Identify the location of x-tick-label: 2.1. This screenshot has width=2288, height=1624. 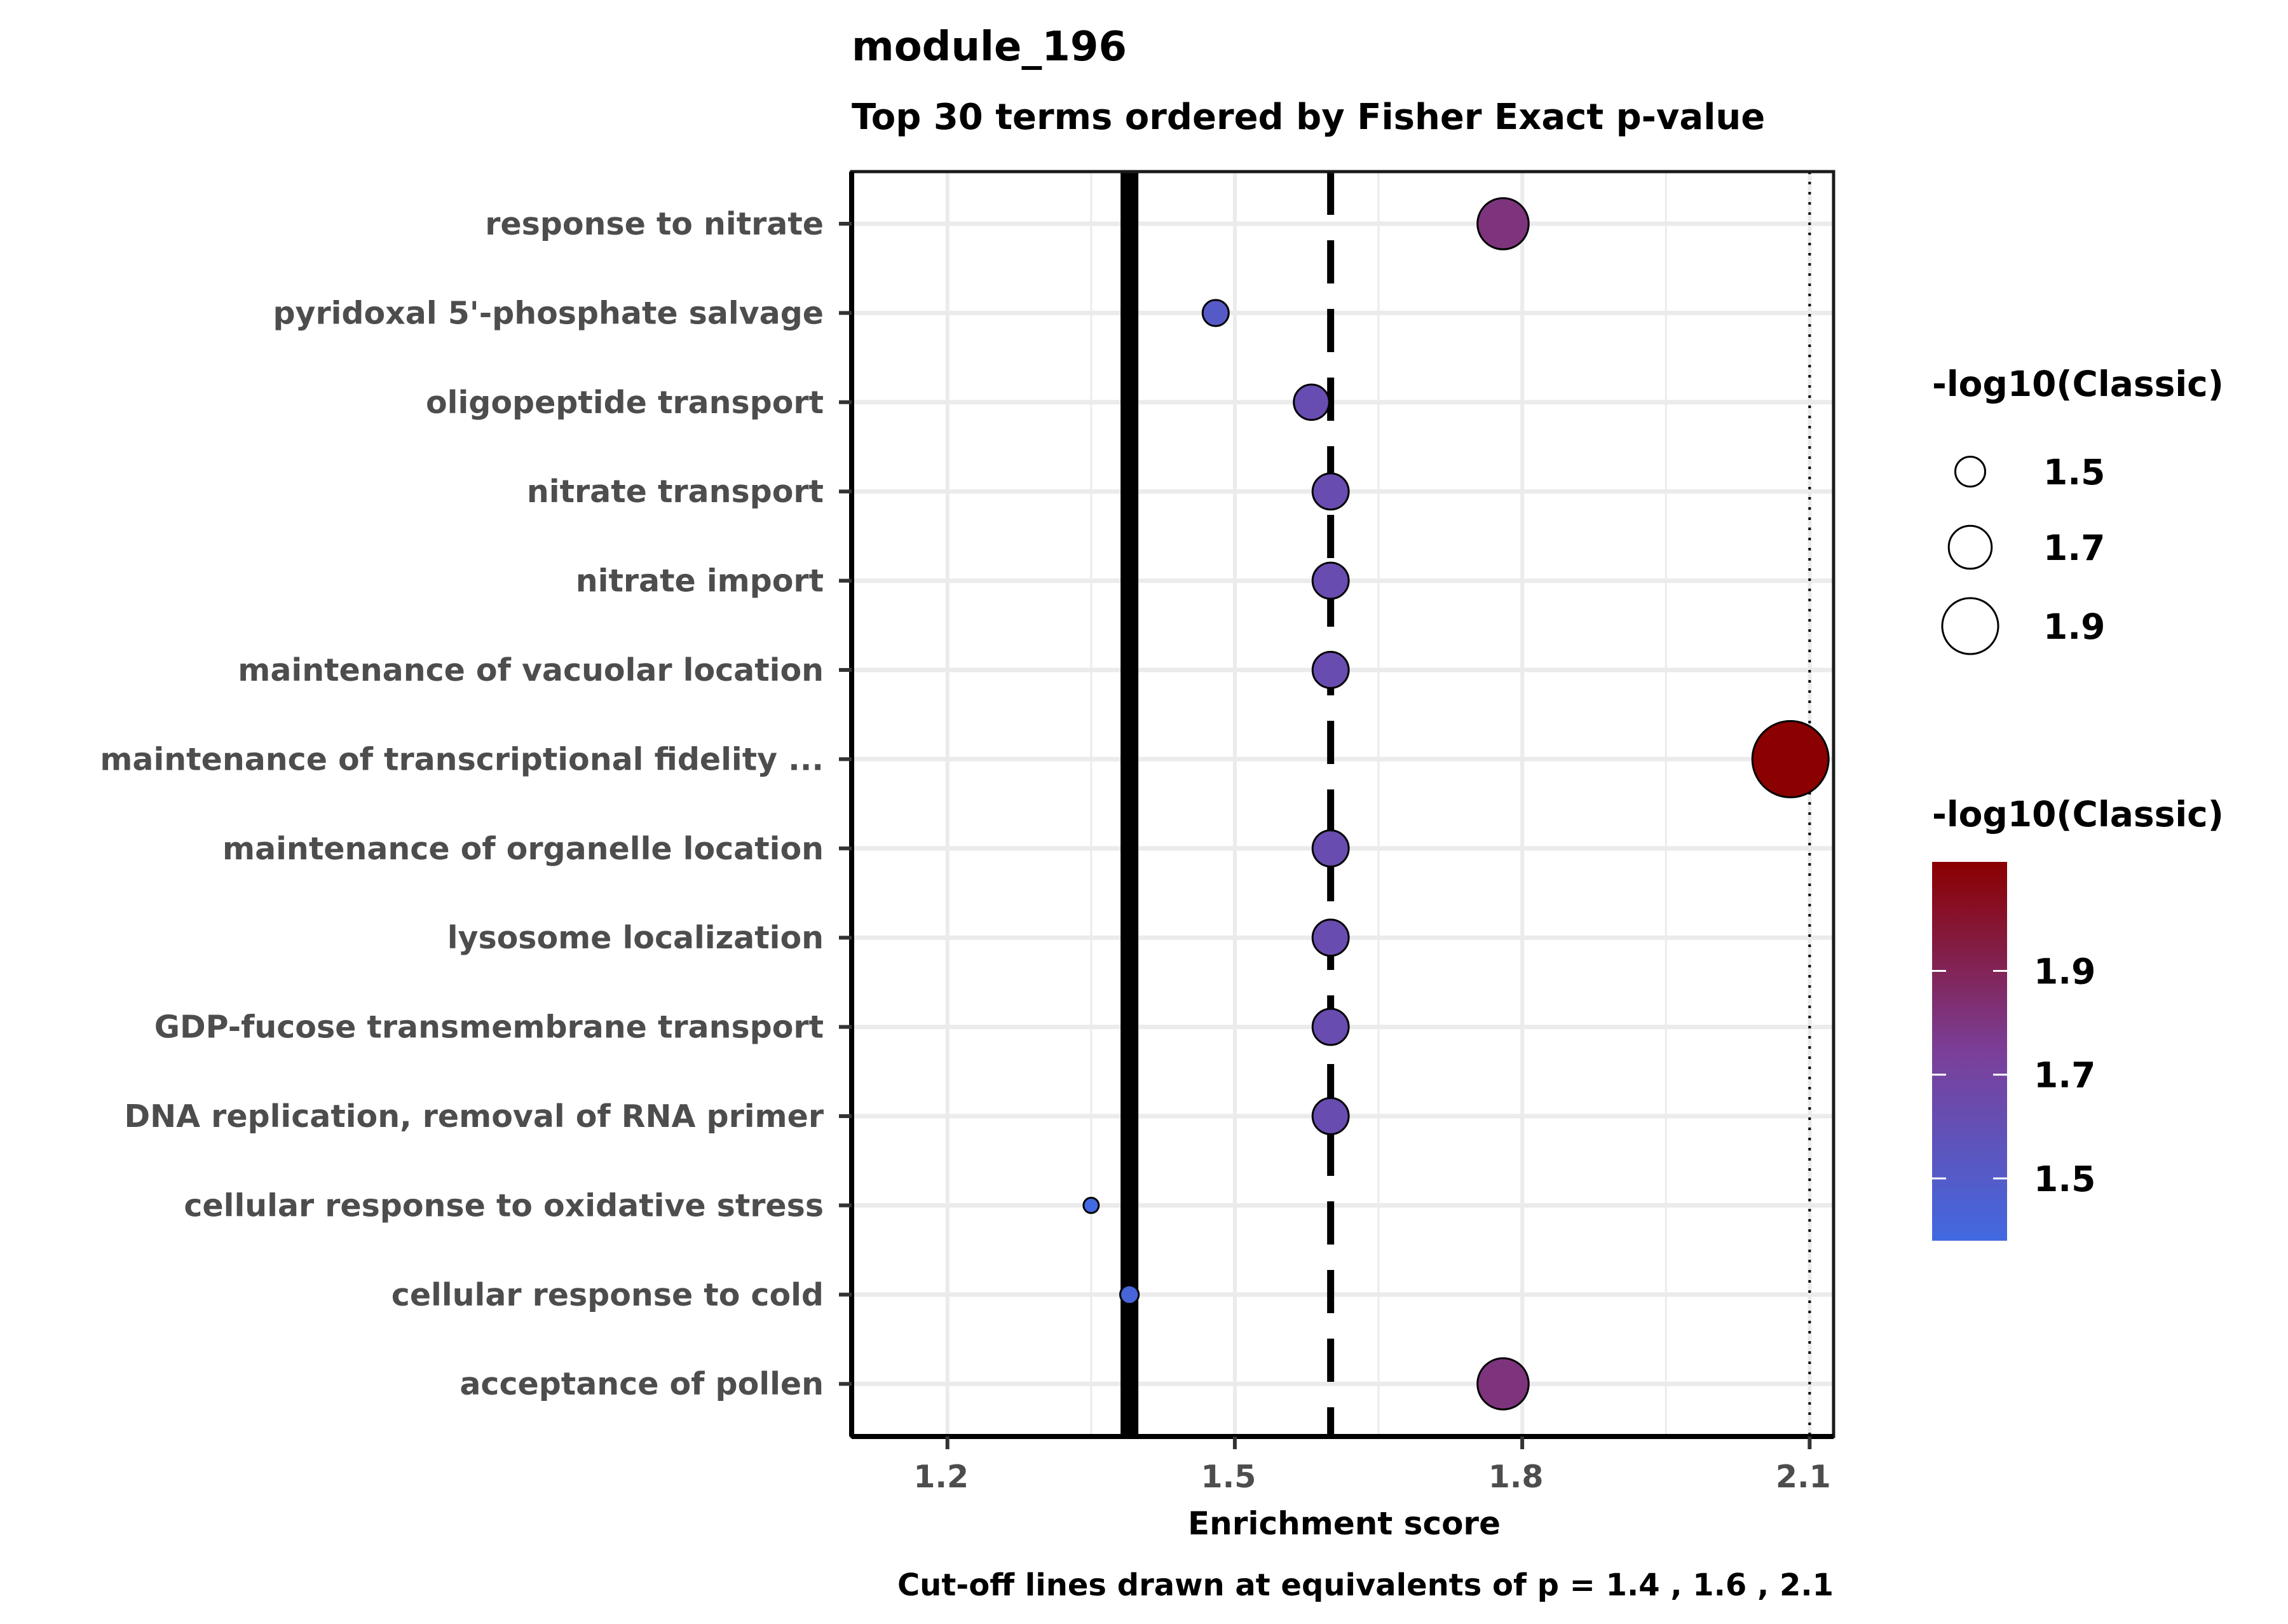
(1803, 1477).